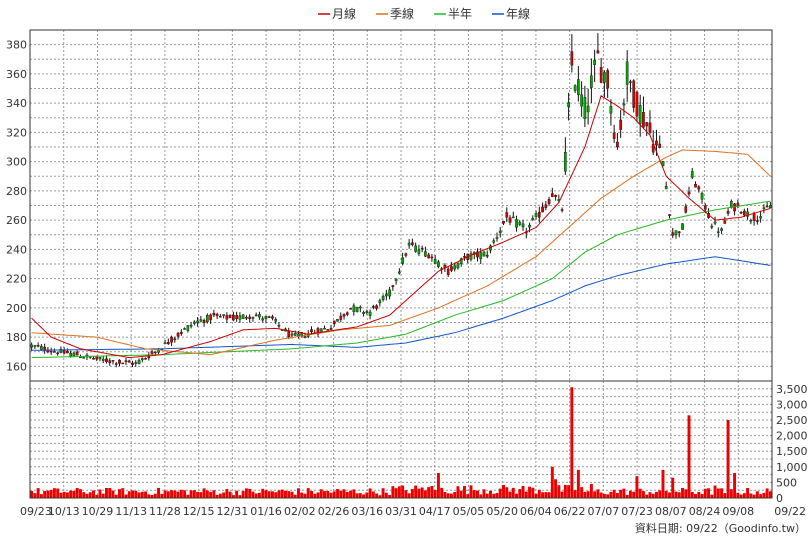  What do you see at coordinates (792, 467) in the screenshot?
I see `volume-tick-label: 1,000` at bounding box center [792, 467].